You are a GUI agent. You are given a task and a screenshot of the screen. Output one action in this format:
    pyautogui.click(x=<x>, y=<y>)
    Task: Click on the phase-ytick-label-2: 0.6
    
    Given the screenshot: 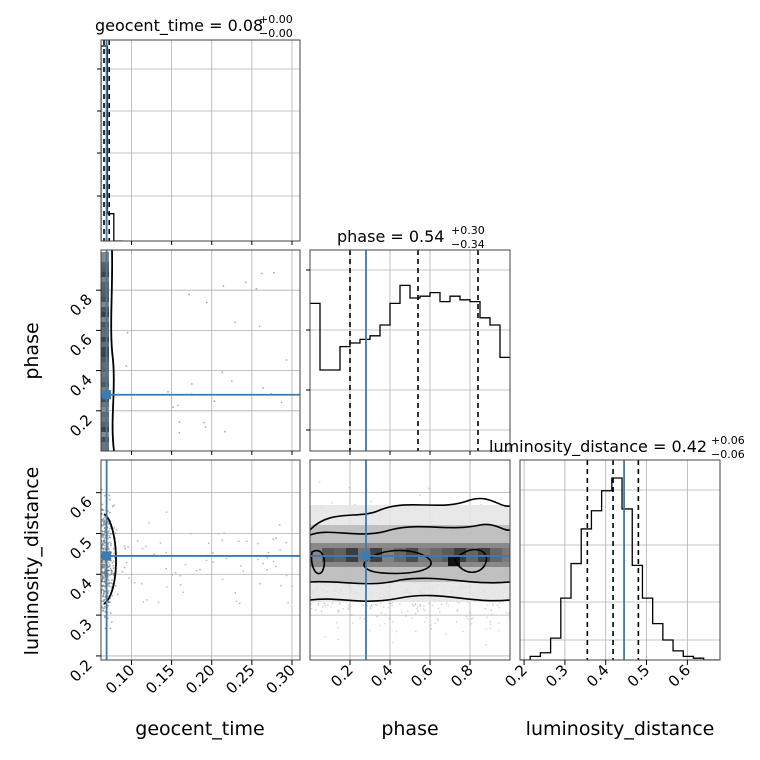 What is the action you would take?
    pyautogui.click(x=81, y=346)
    